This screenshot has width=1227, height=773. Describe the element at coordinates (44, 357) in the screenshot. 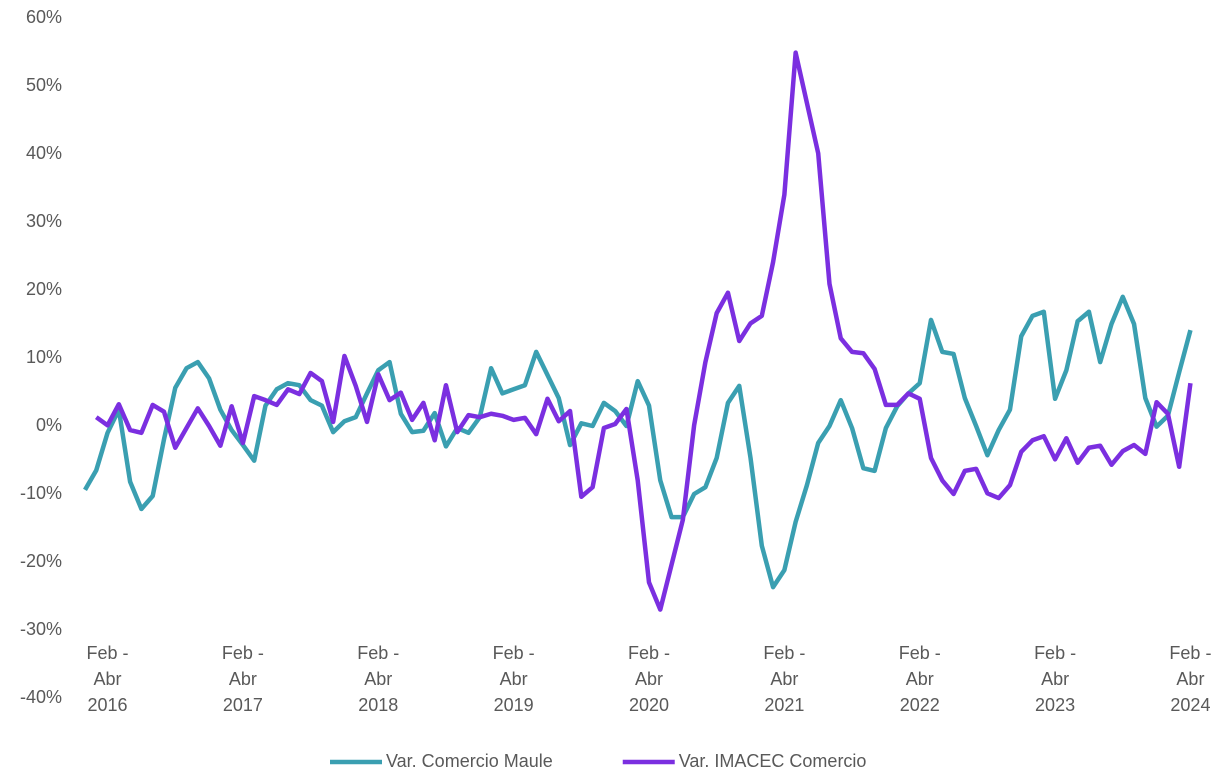

I see `y-tick-label: 10%` at that location.